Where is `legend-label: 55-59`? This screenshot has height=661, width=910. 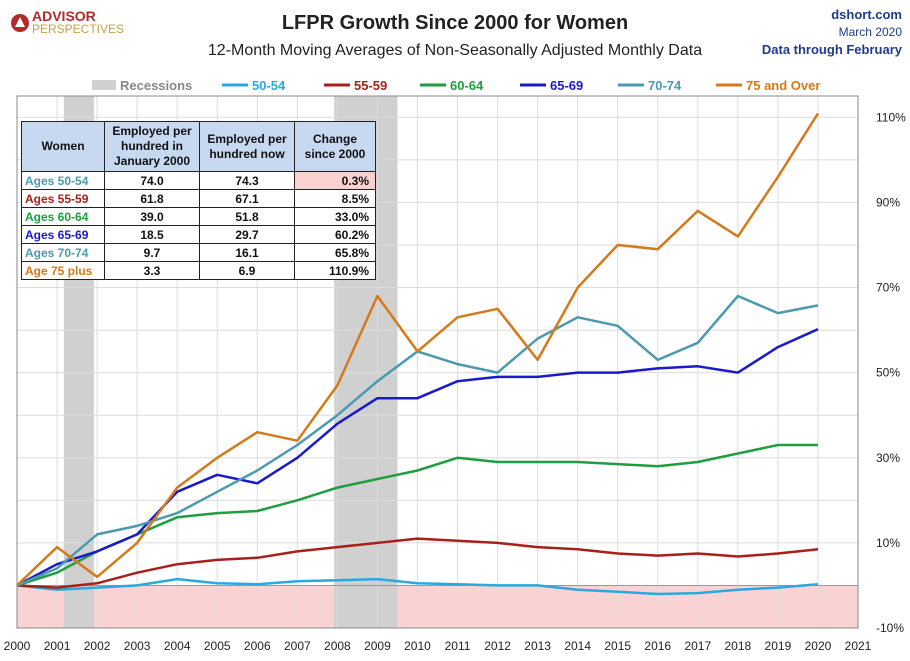 legend-label: 55-59 is located at coordinates (370, 85).